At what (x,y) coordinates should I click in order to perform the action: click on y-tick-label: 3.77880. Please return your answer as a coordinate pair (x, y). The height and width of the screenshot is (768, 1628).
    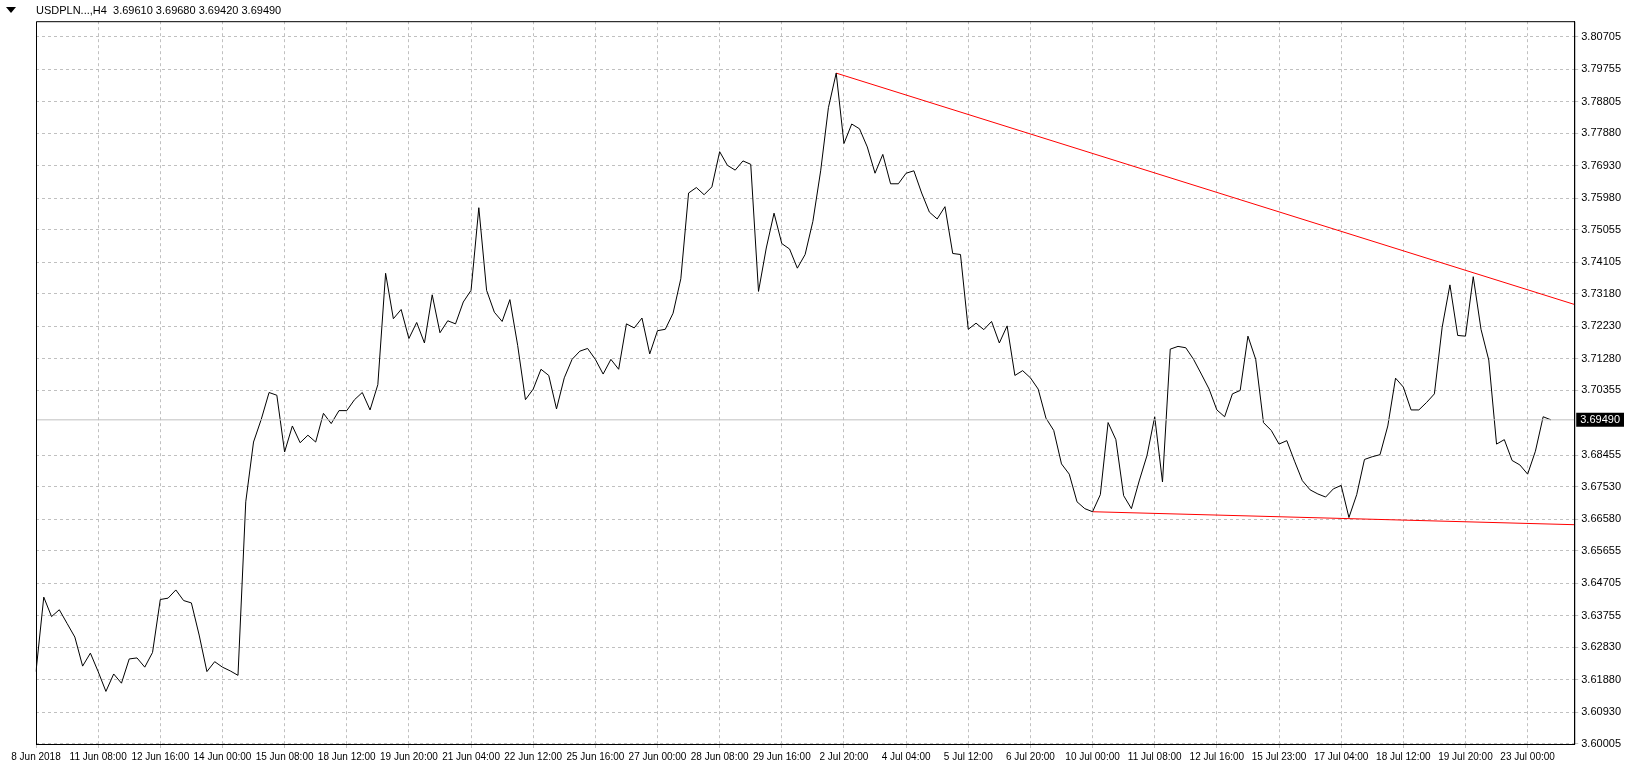
    Looking at the image, I should click on (1601, 132).